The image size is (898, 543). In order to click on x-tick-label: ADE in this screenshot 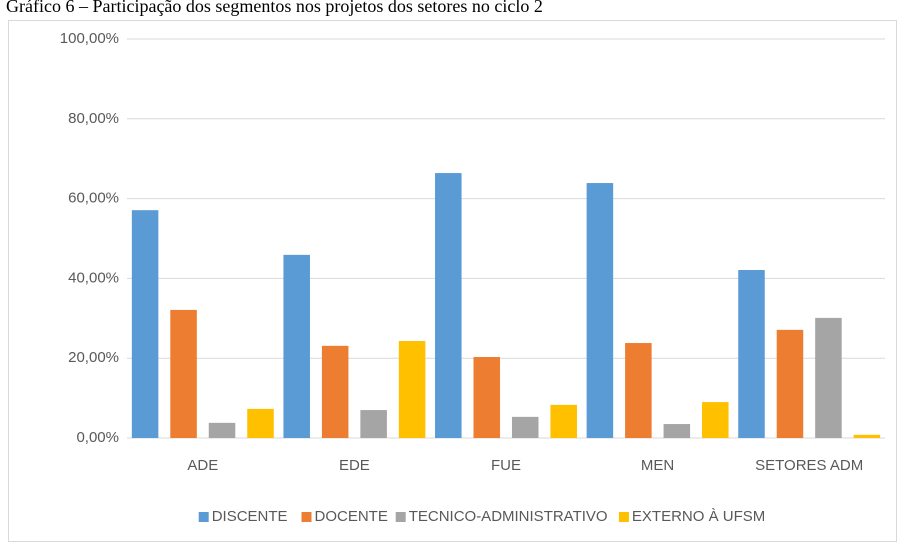, I will do `click(202, 465)`.